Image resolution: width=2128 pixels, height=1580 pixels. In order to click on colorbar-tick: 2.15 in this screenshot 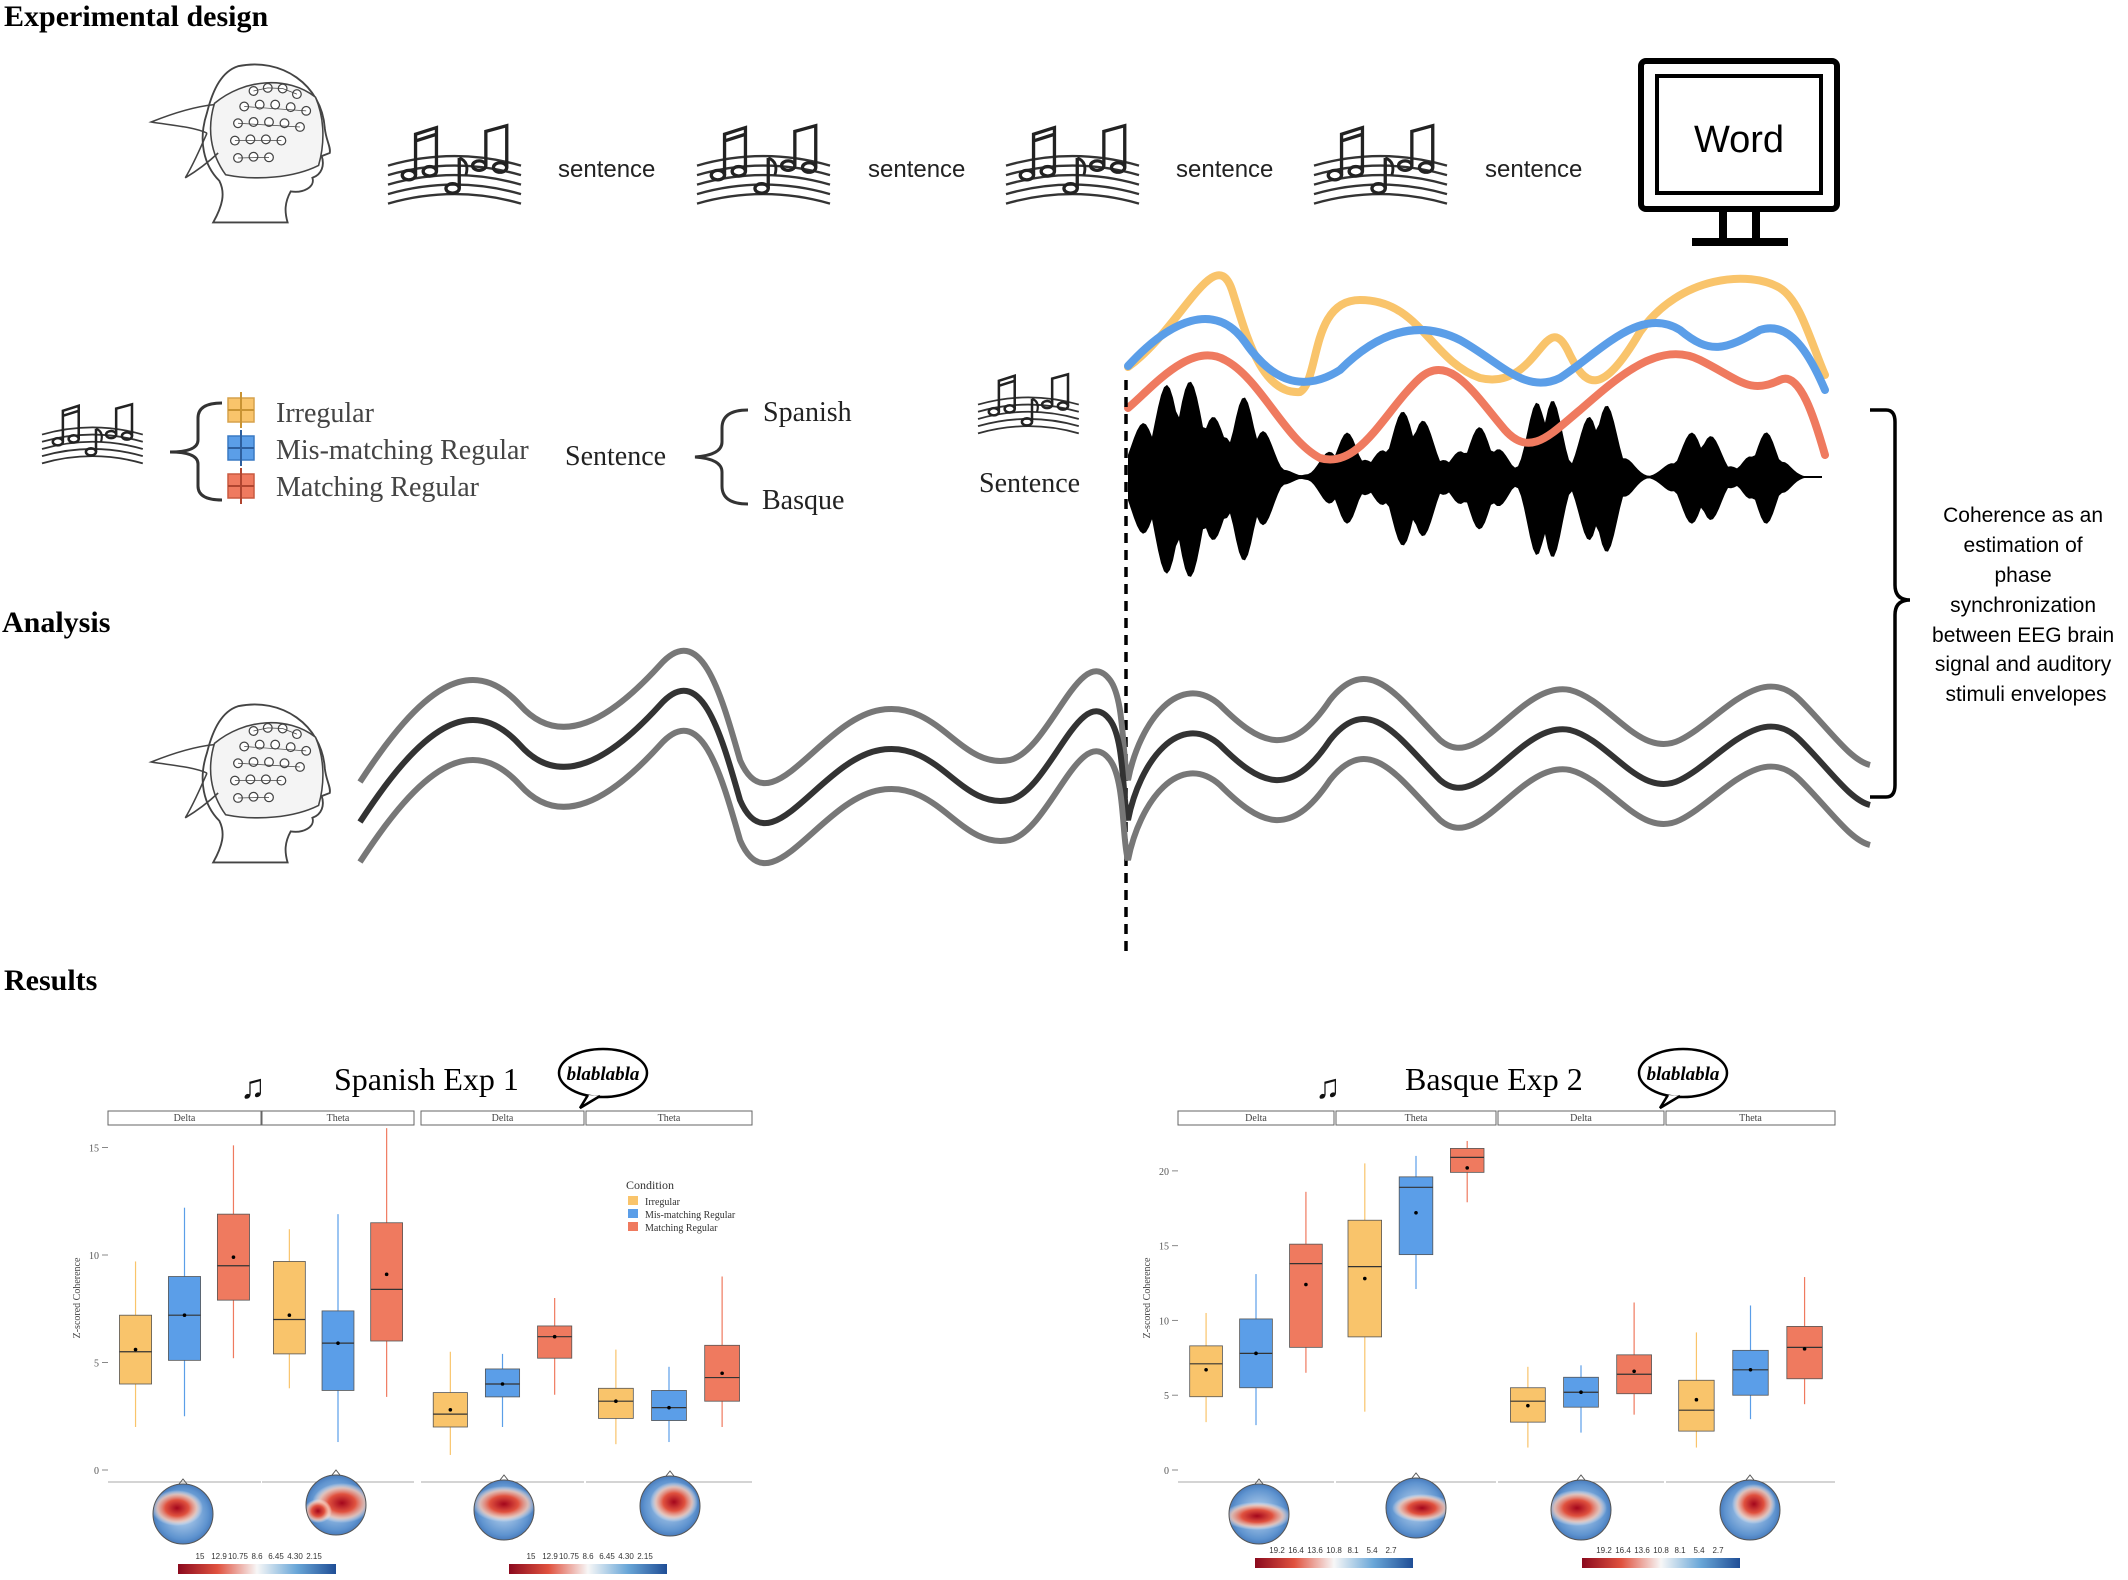, I will do `click(314, 1556)`.